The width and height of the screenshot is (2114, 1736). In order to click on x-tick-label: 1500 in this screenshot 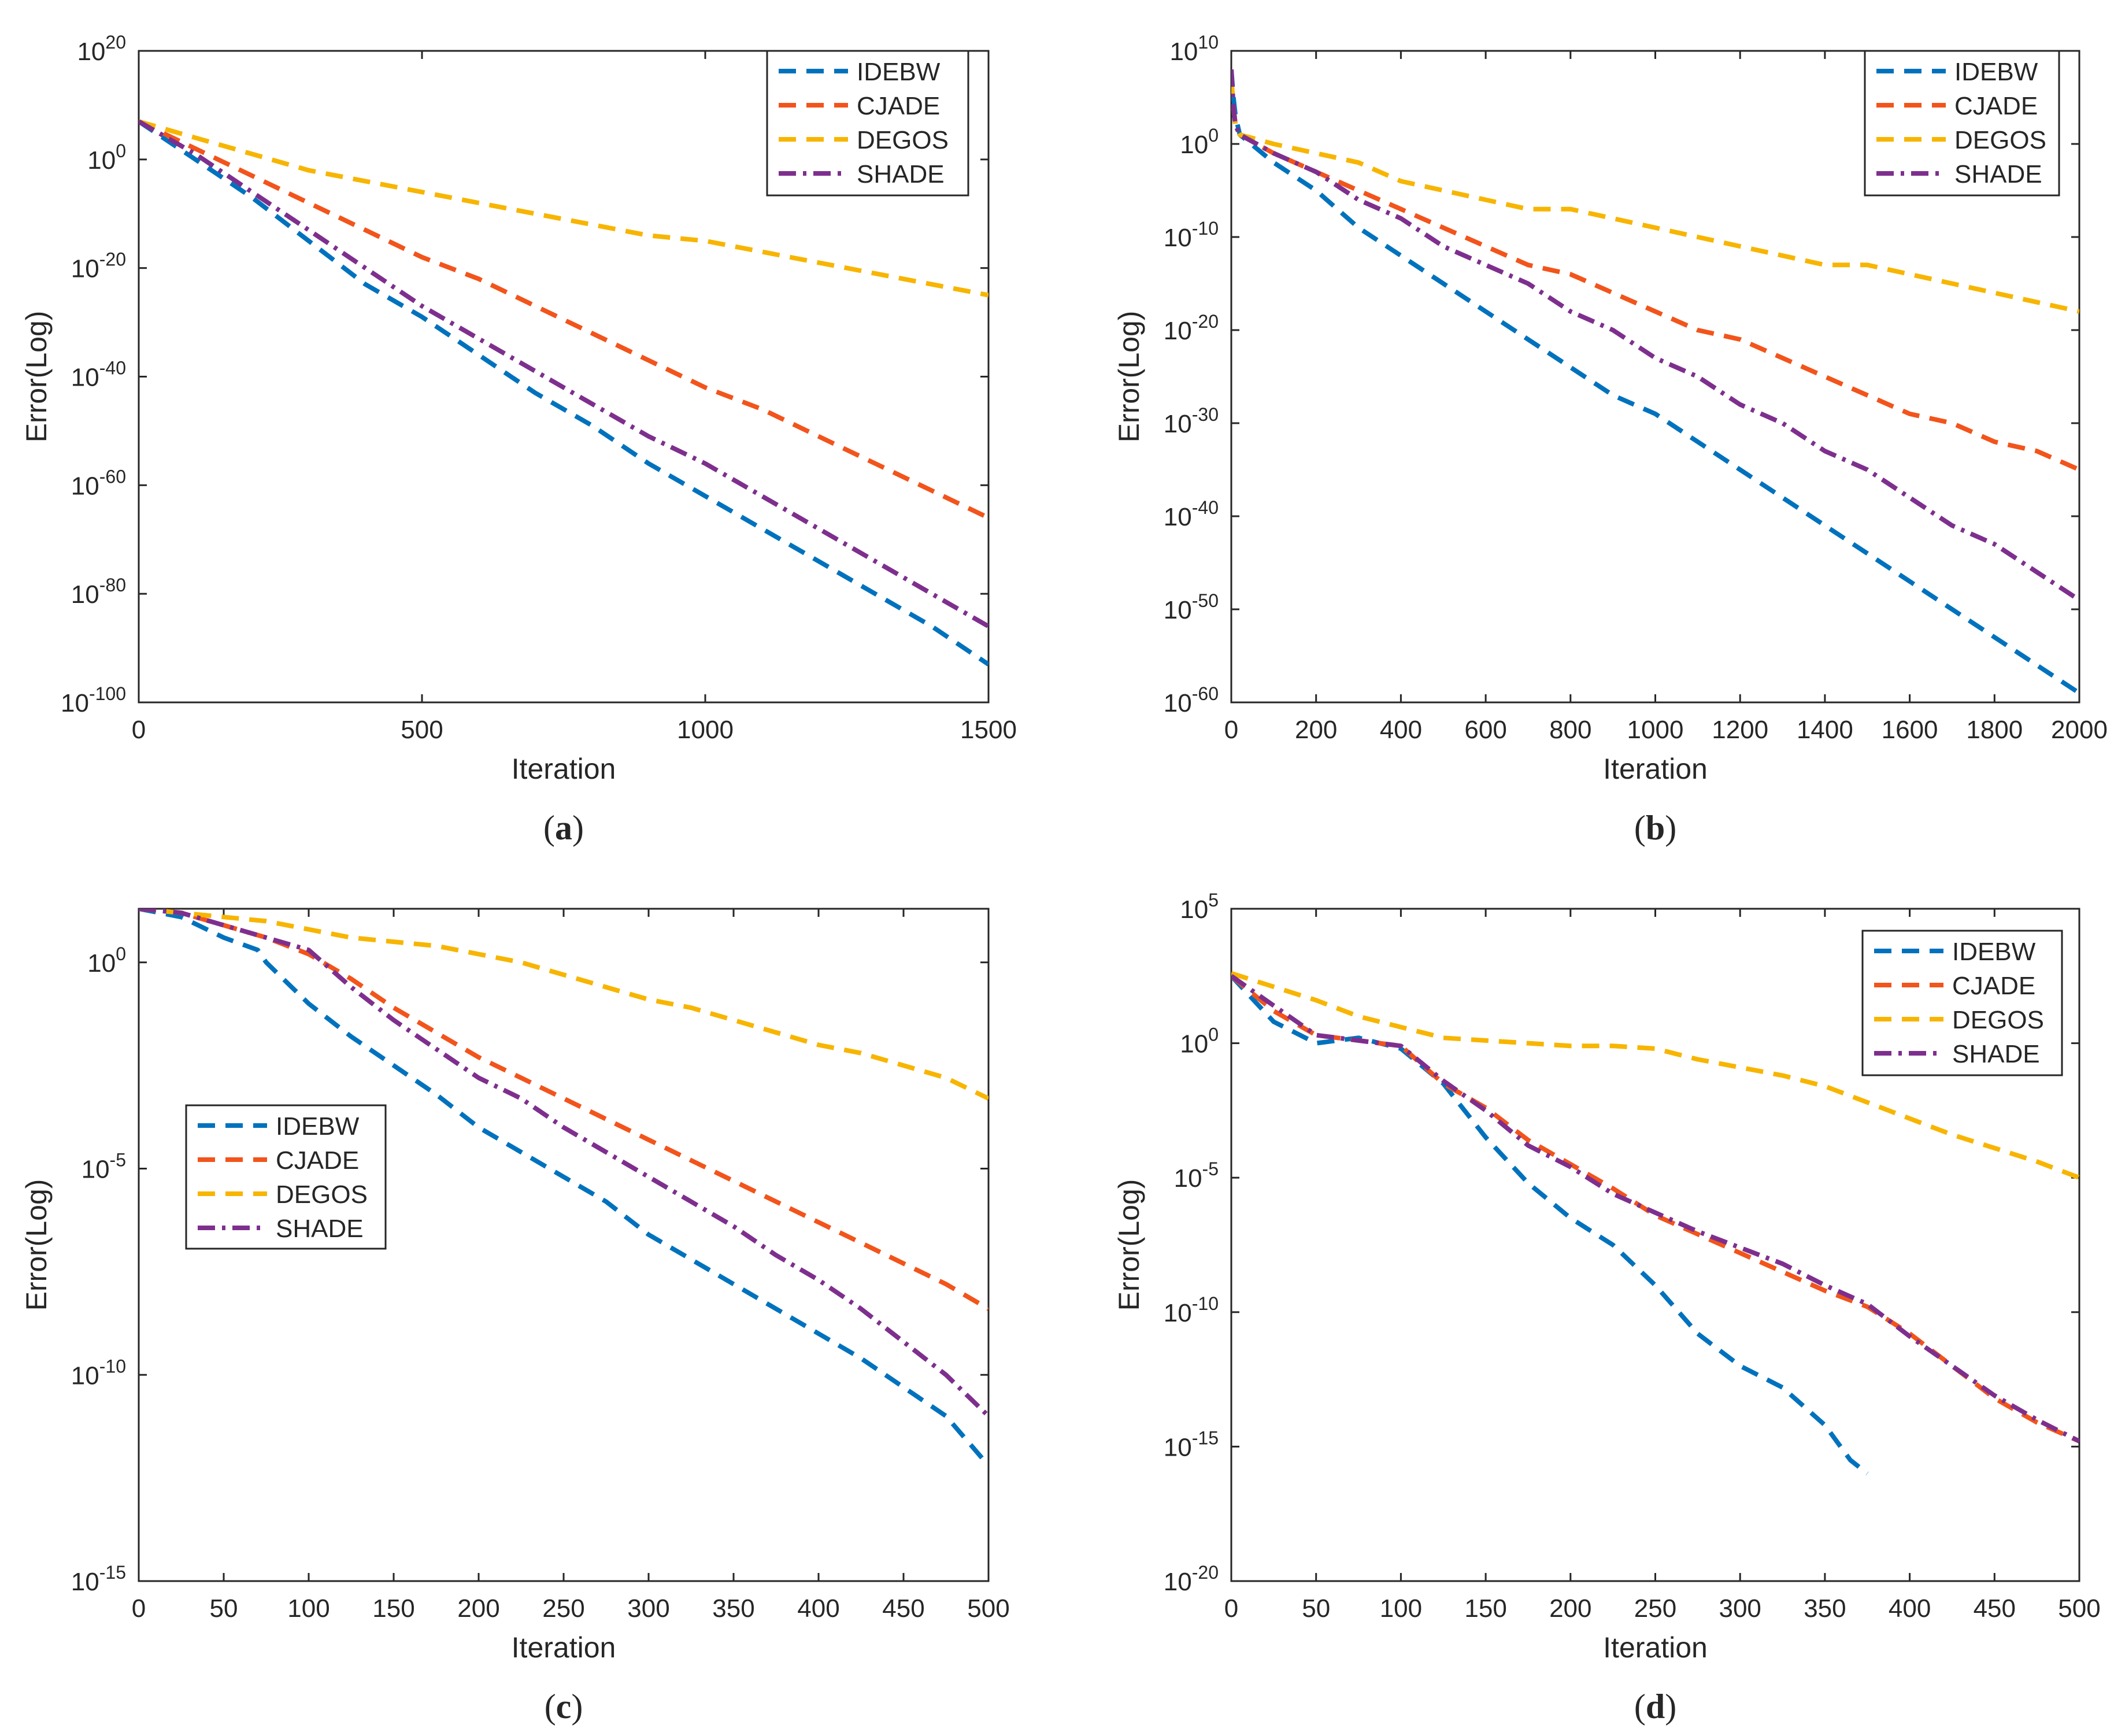, I will do `click(988, 730)`.